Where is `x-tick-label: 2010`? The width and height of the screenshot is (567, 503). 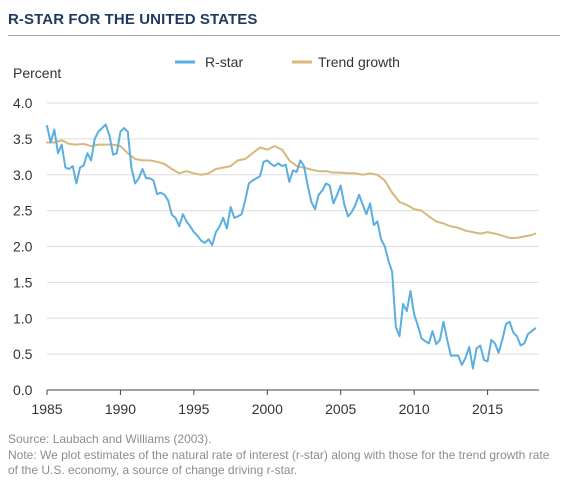 x-tick-label: 2010 is located at coordinates (414, 409).